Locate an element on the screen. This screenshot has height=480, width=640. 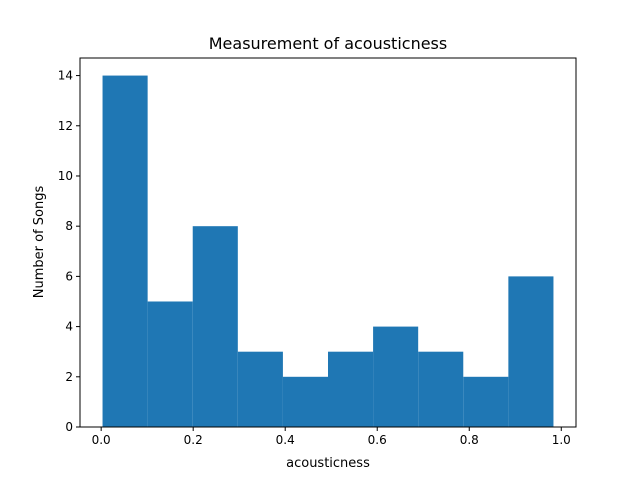
y-tick-label: 2 is located at coordinates (69, 377).